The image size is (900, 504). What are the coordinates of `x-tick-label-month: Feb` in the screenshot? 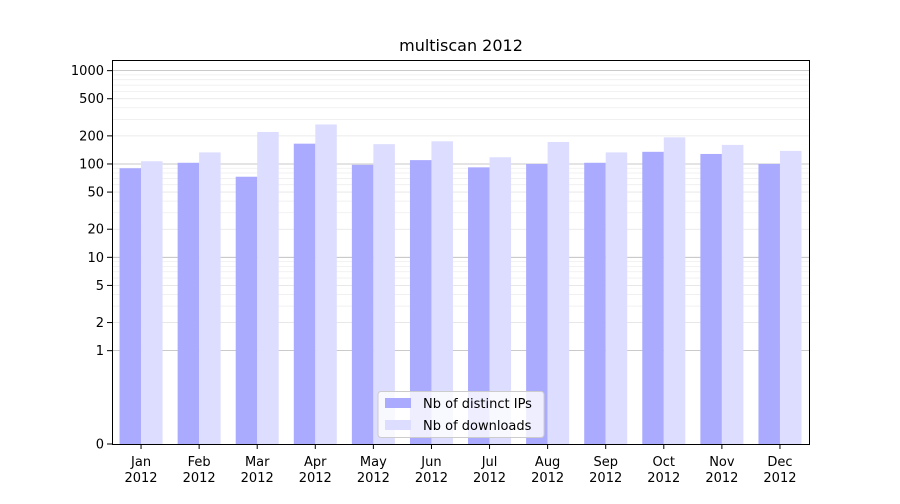 It's located at (199, 462).